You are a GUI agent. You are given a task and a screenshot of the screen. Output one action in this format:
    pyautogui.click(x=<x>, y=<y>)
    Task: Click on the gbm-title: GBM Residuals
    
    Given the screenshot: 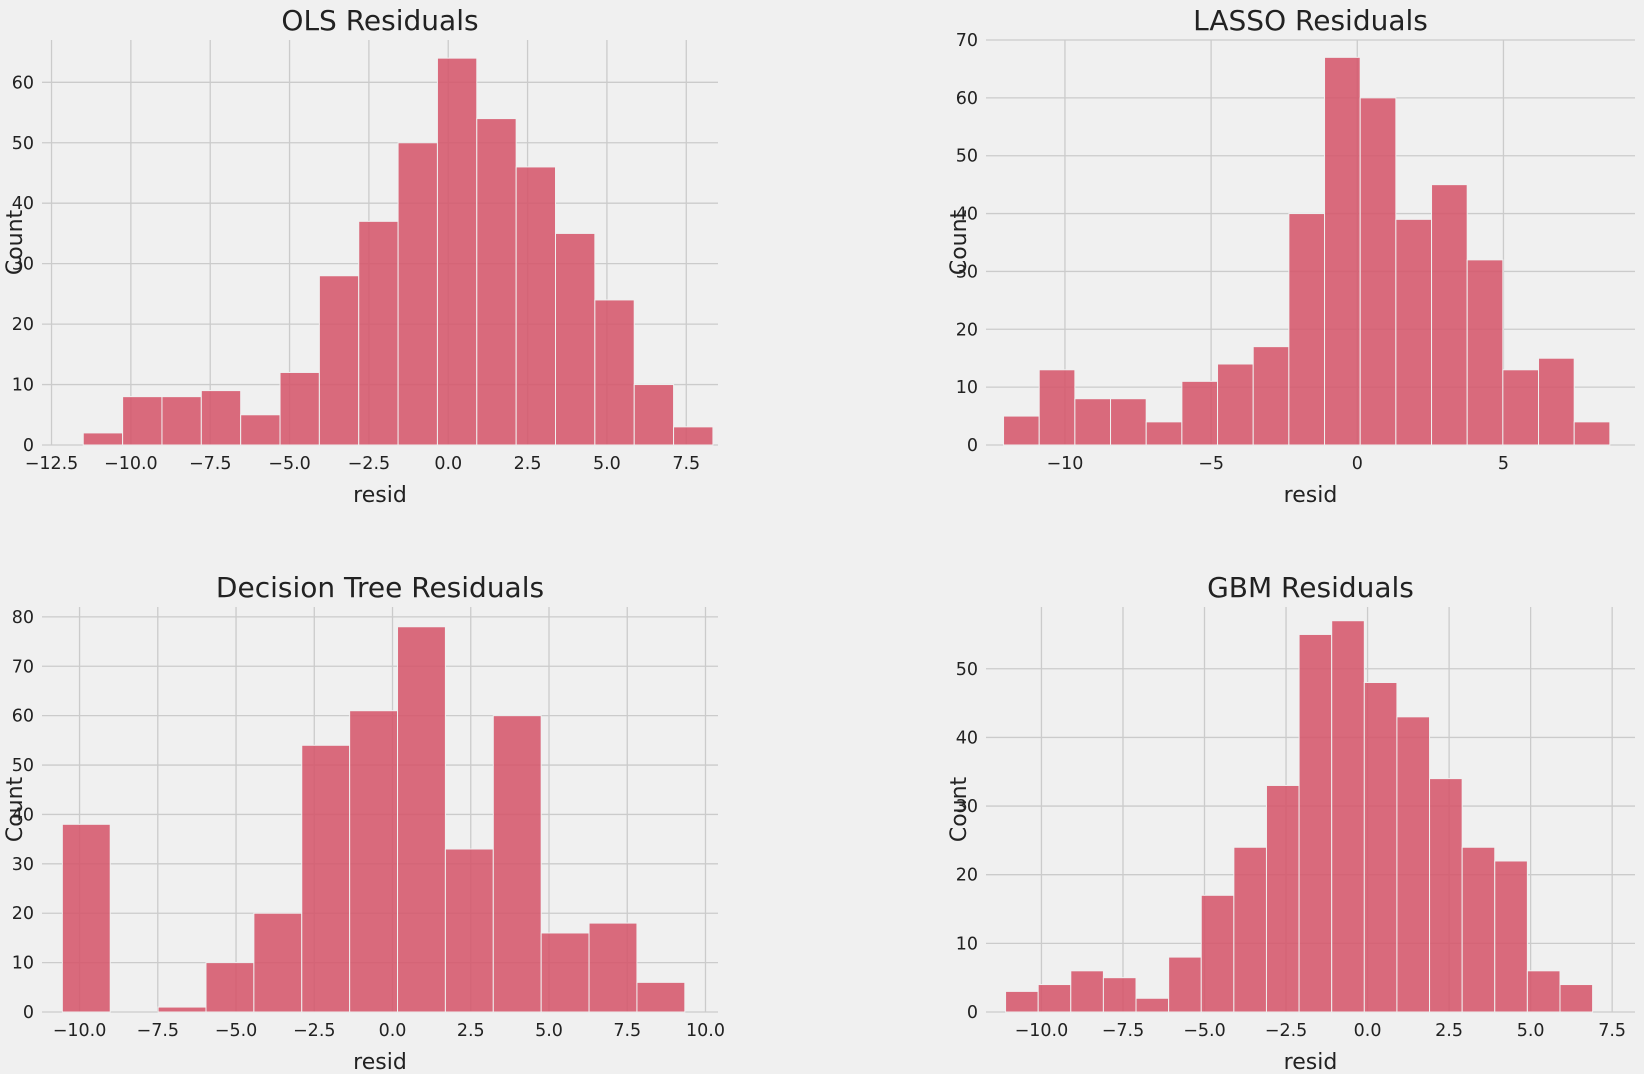 What is the action you would take?
    pyautogui.click(x=1310, y=587)
    